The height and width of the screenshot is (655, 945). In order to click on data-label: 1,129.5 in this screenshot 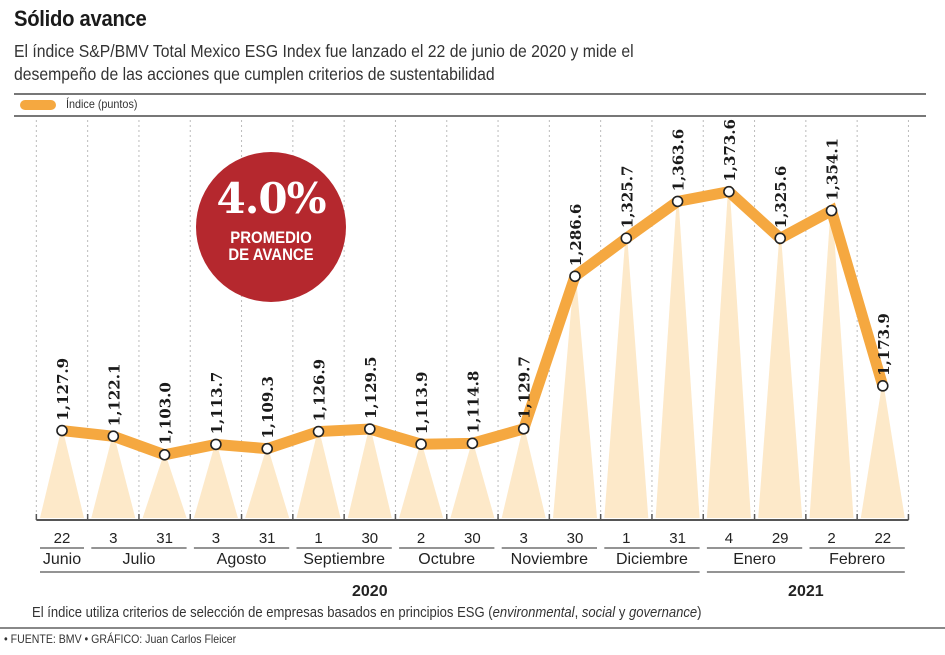, I will do `click(371, 387)`.